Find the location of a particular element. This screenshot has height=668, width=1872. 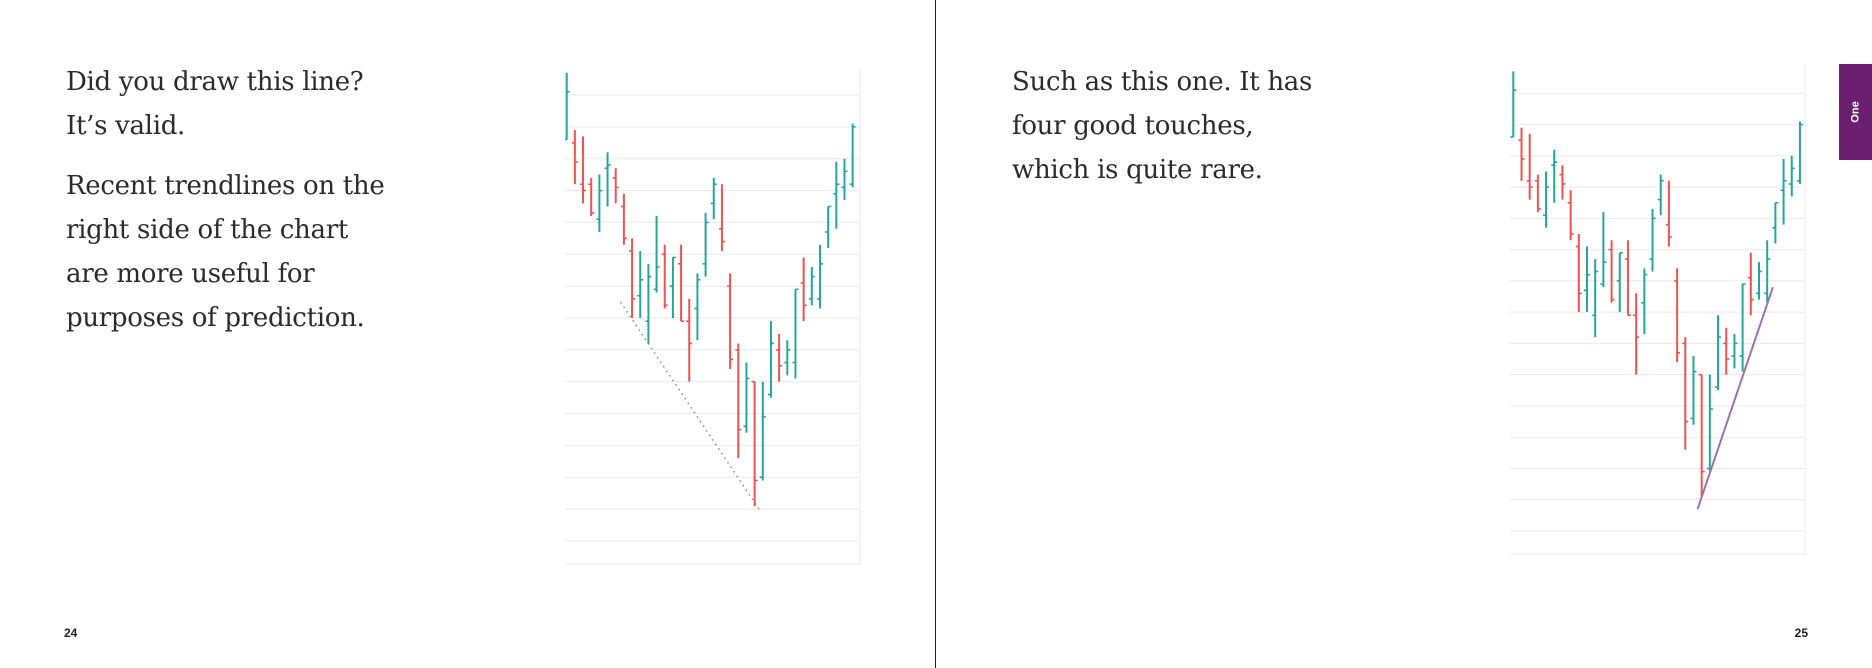

chapter-tab-label: One is located at coordinates (1855, 112).